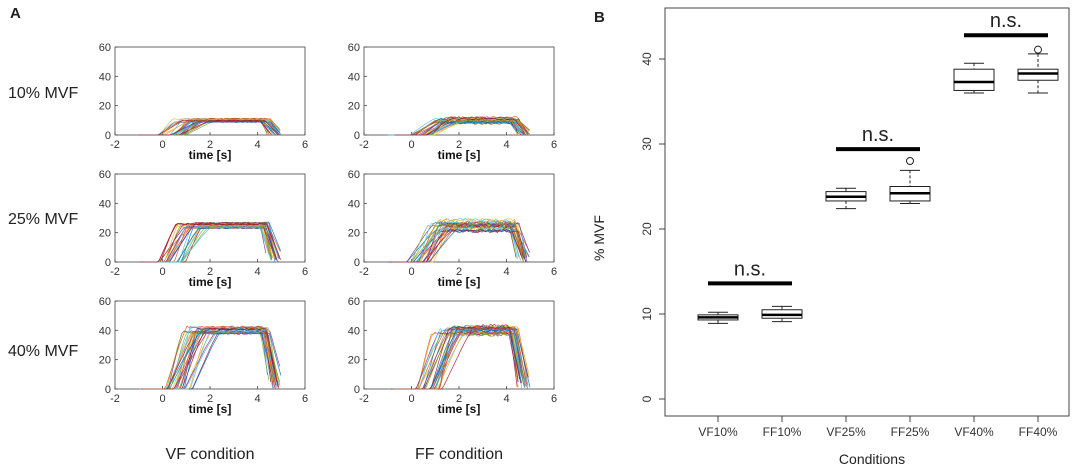 This screenshot has width=1084, height=469. Describe the element at coordinates (1038, 49) in the screenshot. I see `outlier-point` at that location.